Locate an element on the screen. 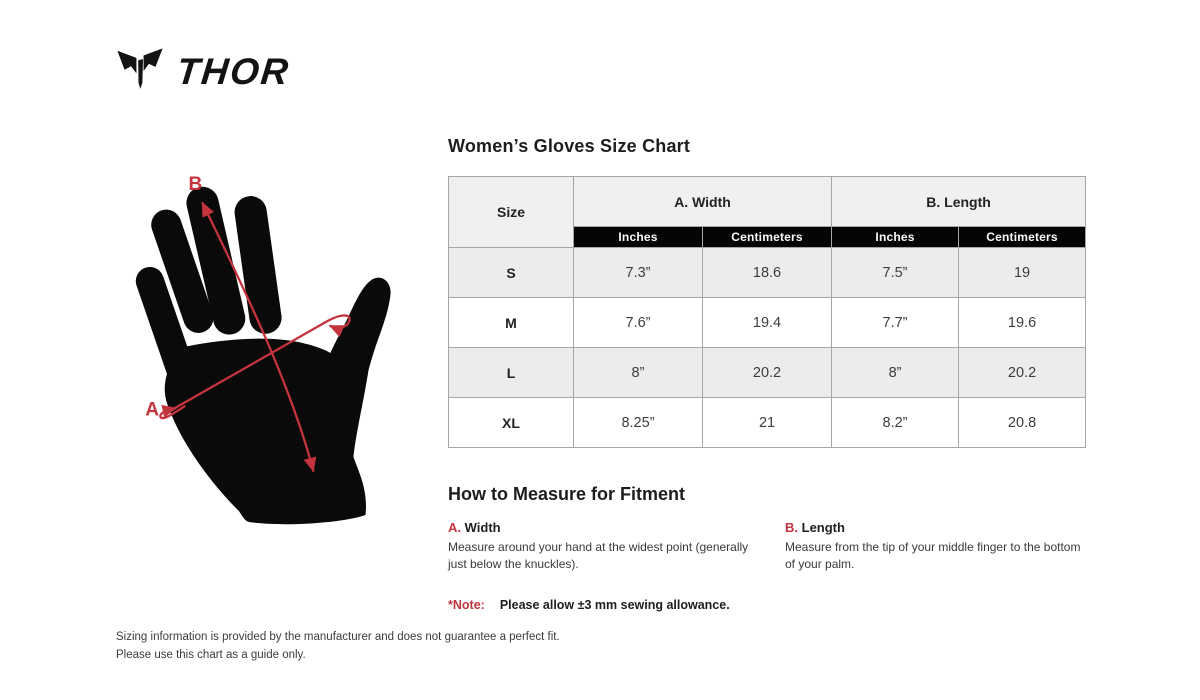 The image size is (1200, 700). hand-silhouette is located at coordinates (263, 355).